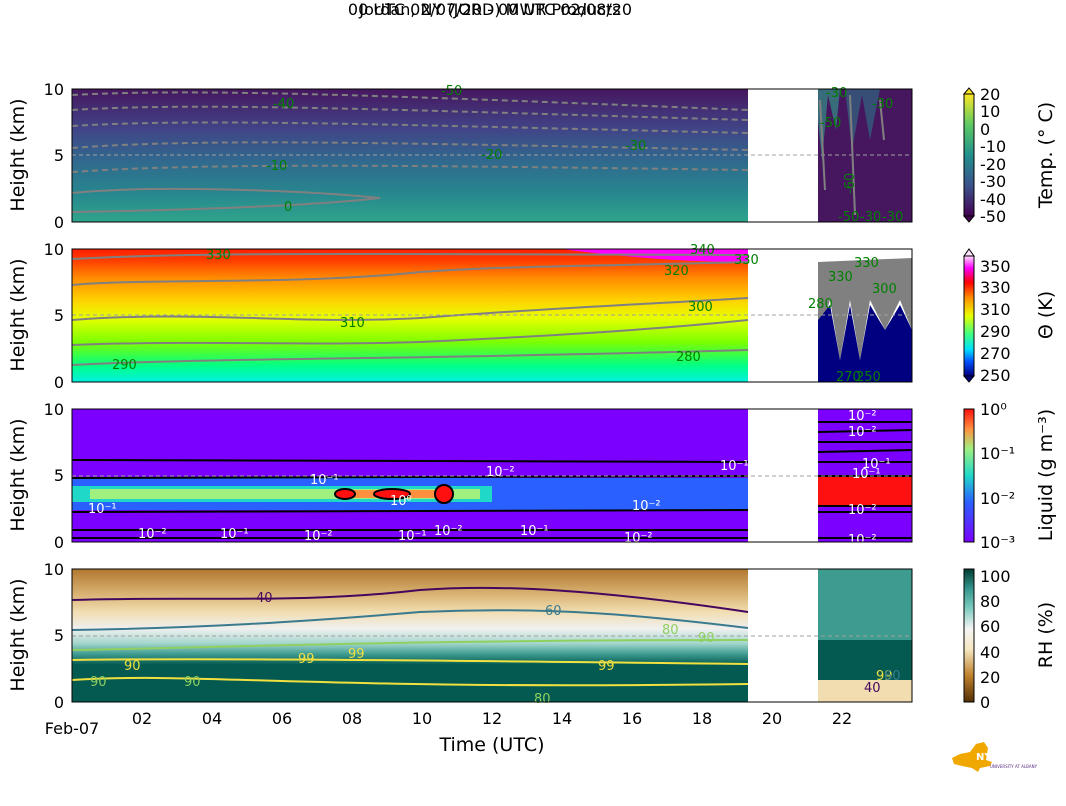  I want to click on nys-mesonet-logo: NYS Mesonet UNIVERSITY AT ALBANY, so click(996, 757).